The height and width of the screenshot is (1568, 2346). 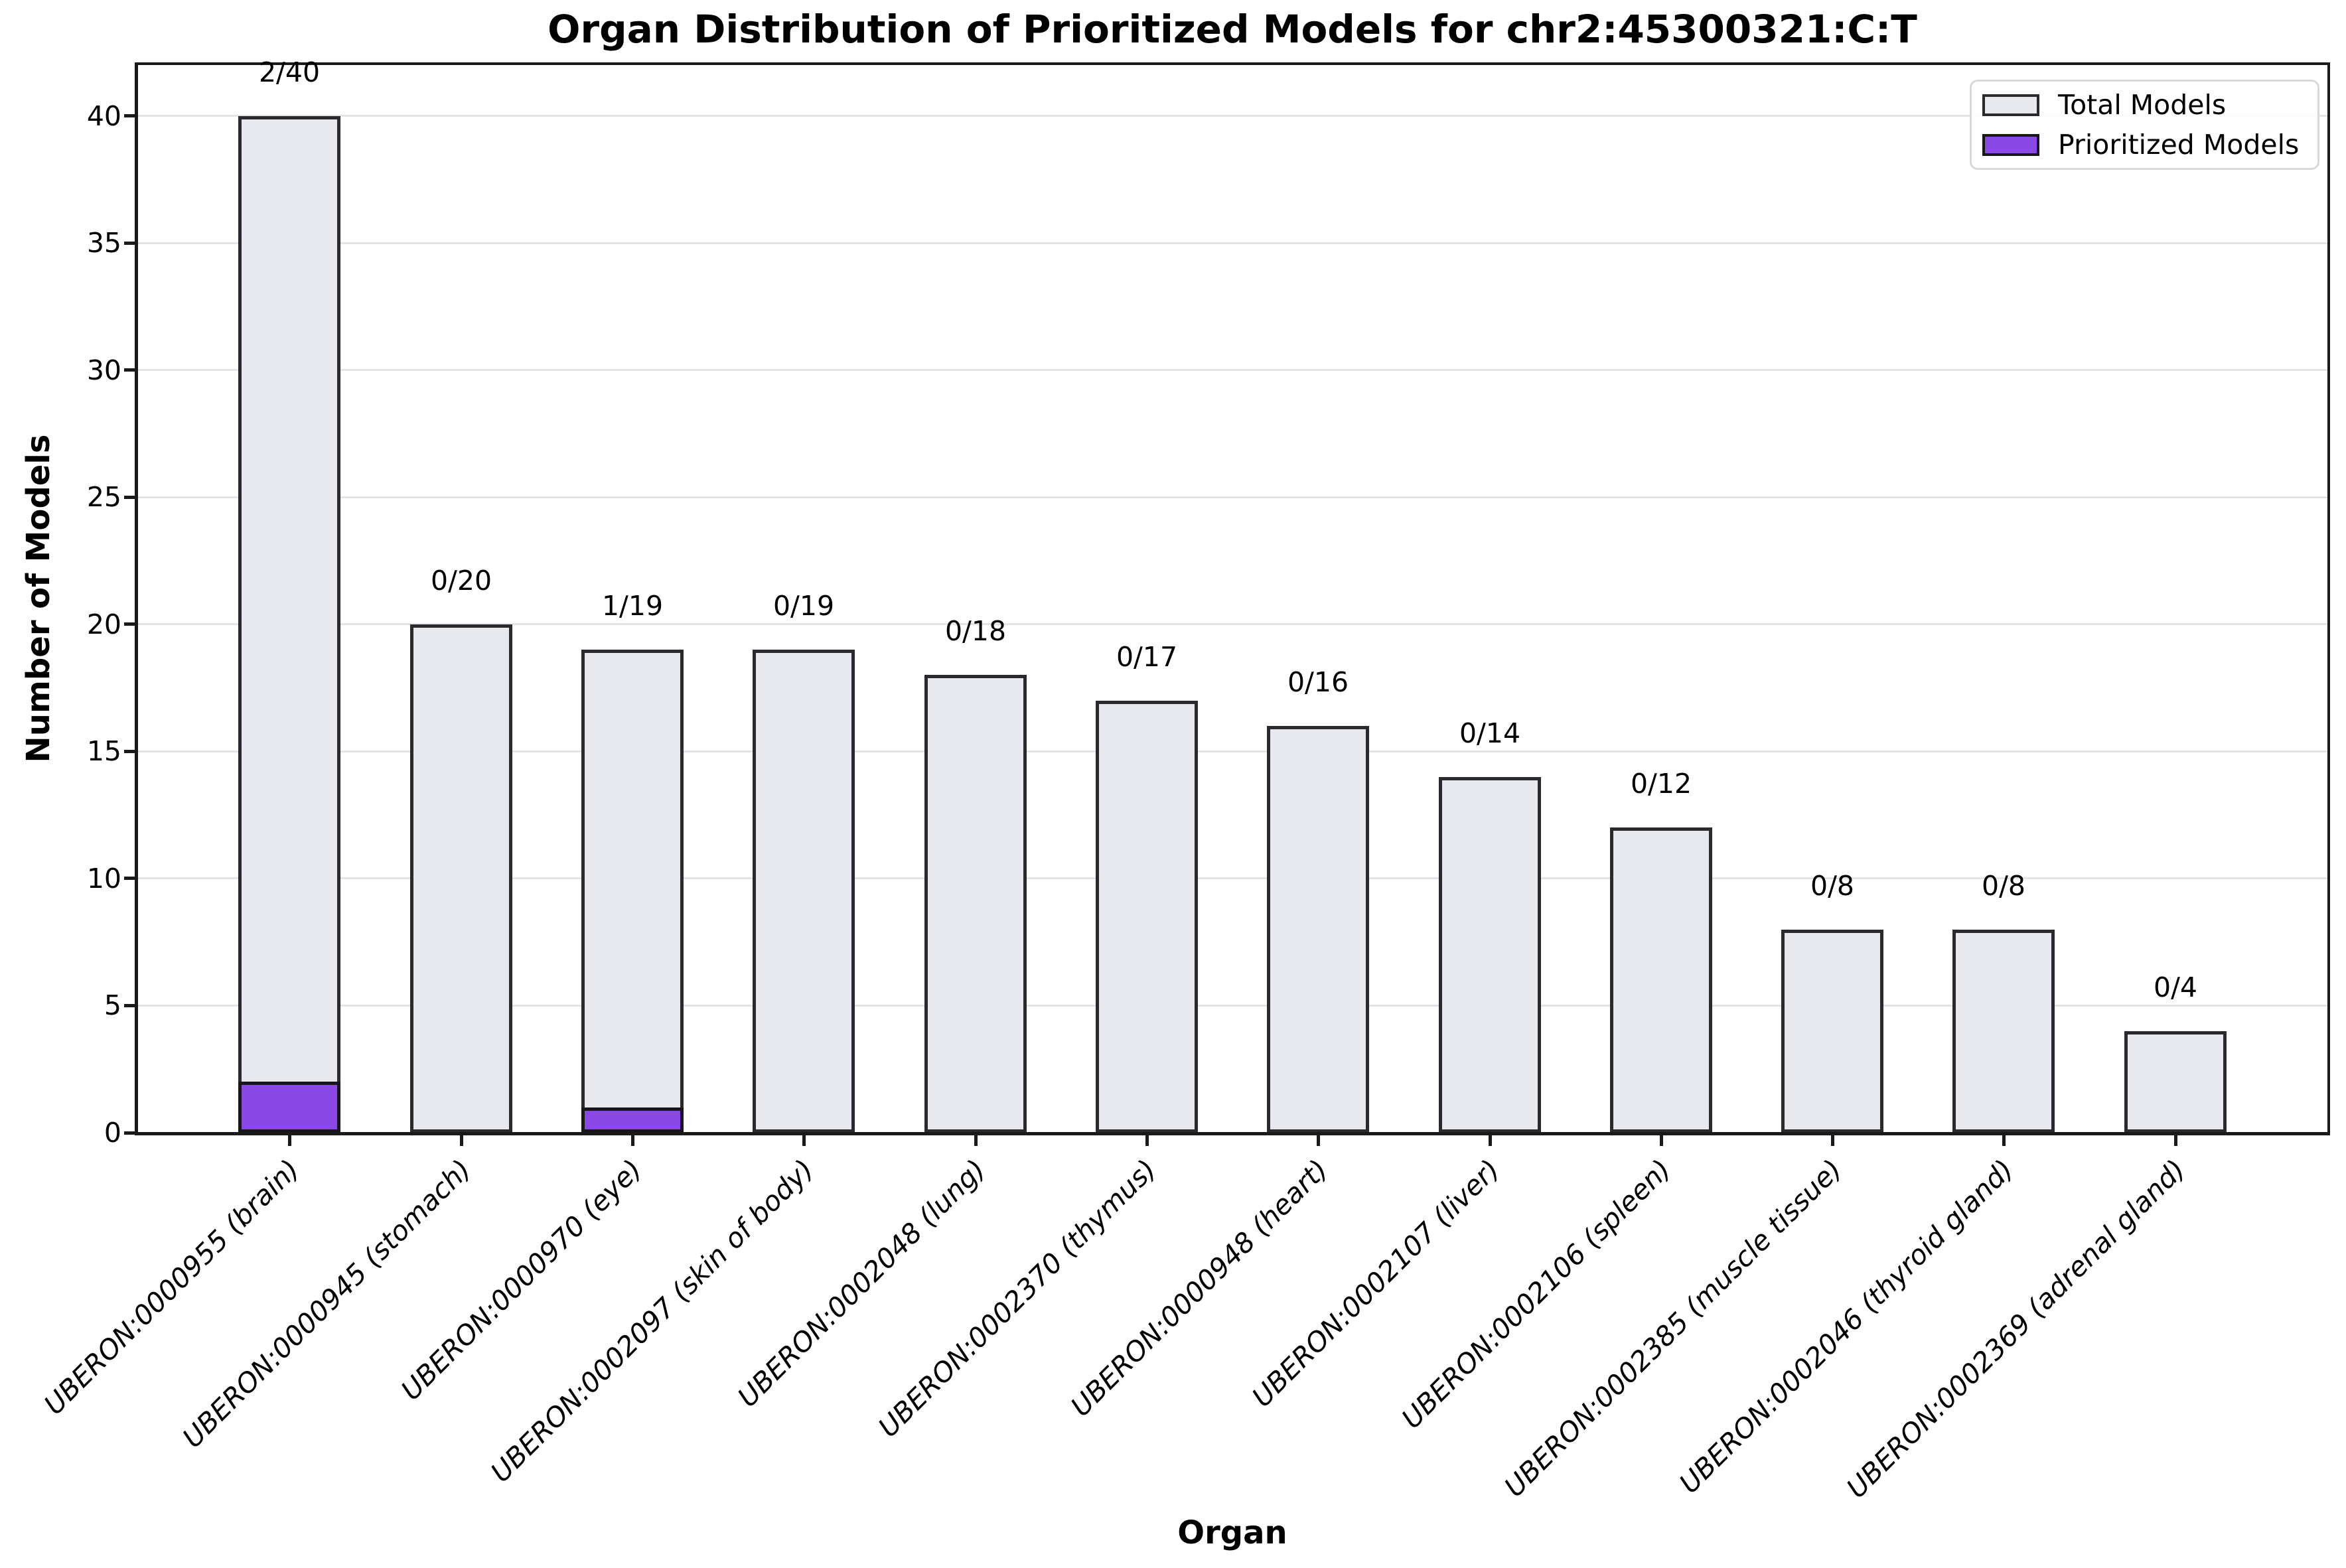 What do you see at coordinates (103, 116) in the screenshot?
I see `y-tick-label: 40` at bounding box center [103, 116].